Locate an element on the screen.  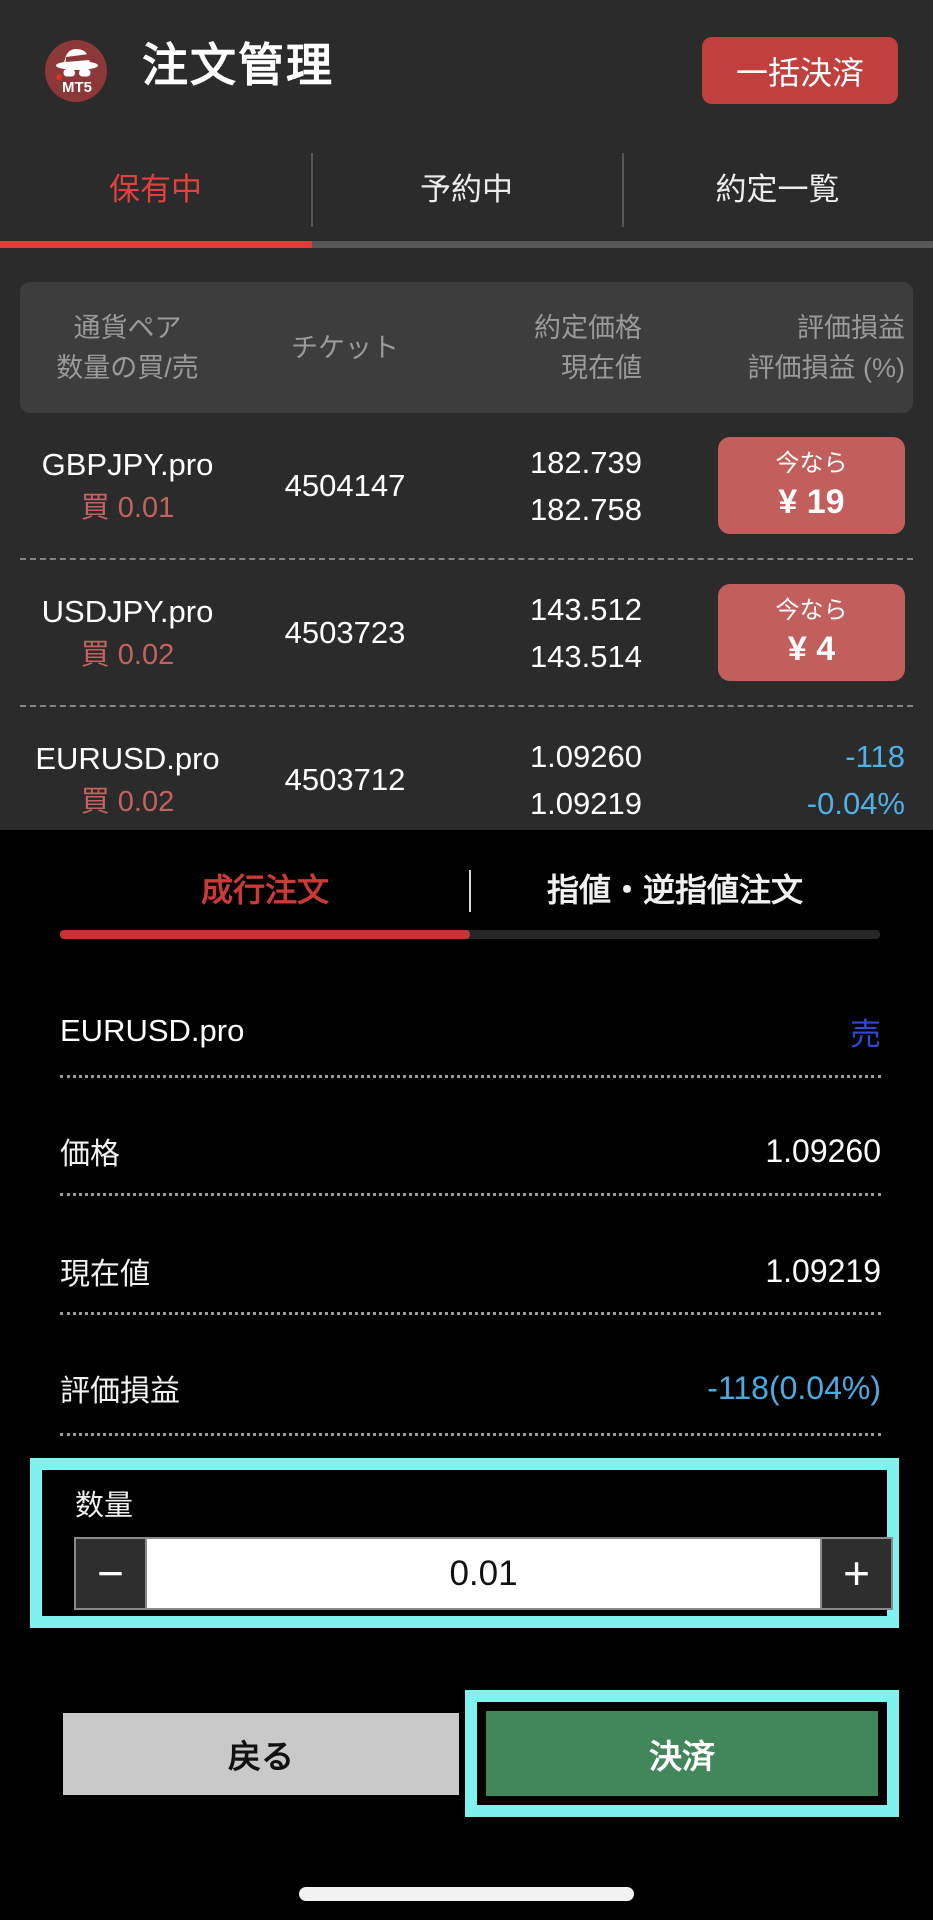
close-highlight-box: 決済 is located at coordinates (682, 1753).